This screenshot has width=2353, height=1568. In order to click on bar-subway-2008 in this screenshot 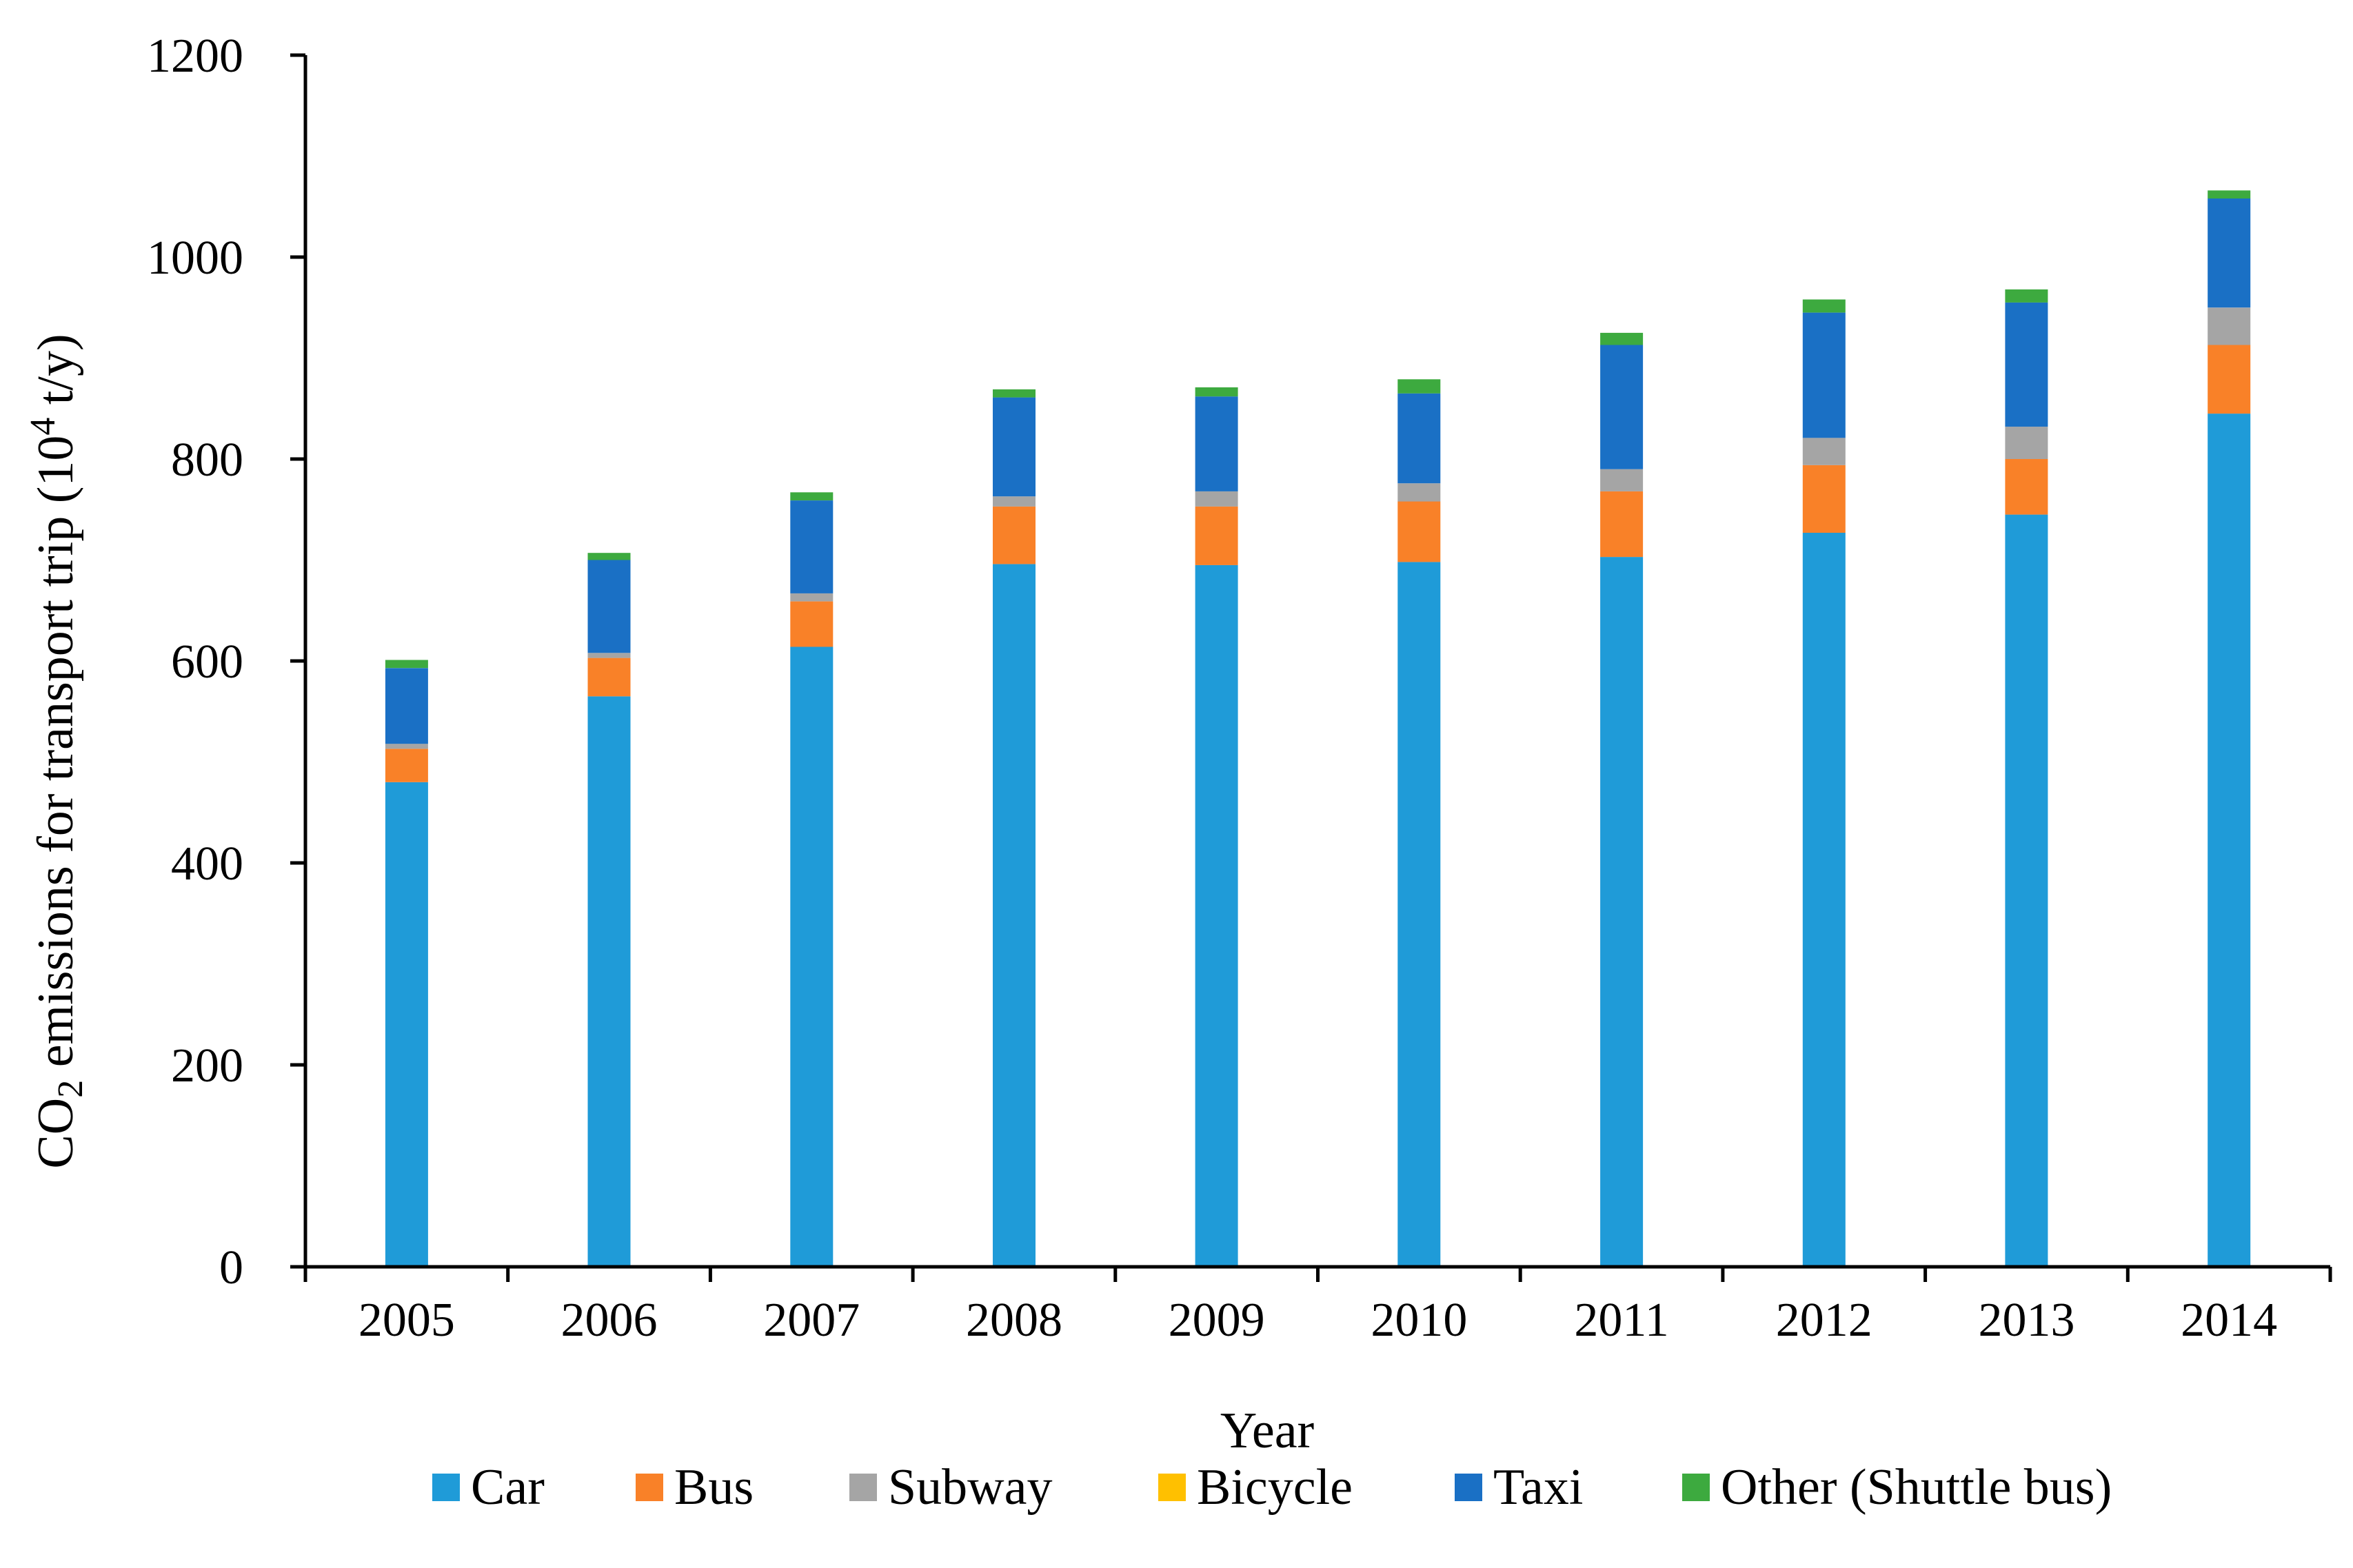, I will do `click(1014, 501)`.